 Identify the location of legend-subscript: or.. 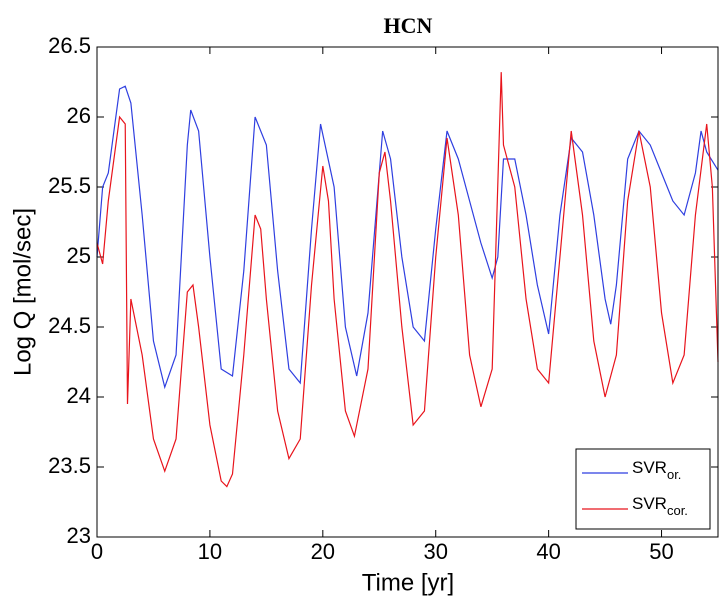
(674, 474).